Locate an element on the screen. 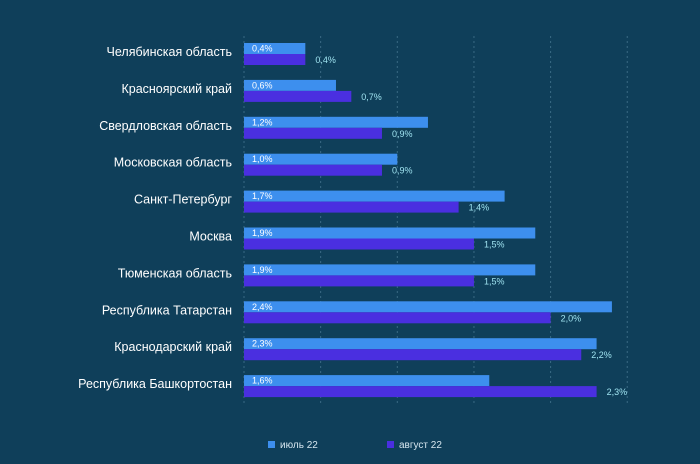 The width and height of the screenshot is (700, 464). data-label-july: 1,6% is located at coordinates (262, 381).